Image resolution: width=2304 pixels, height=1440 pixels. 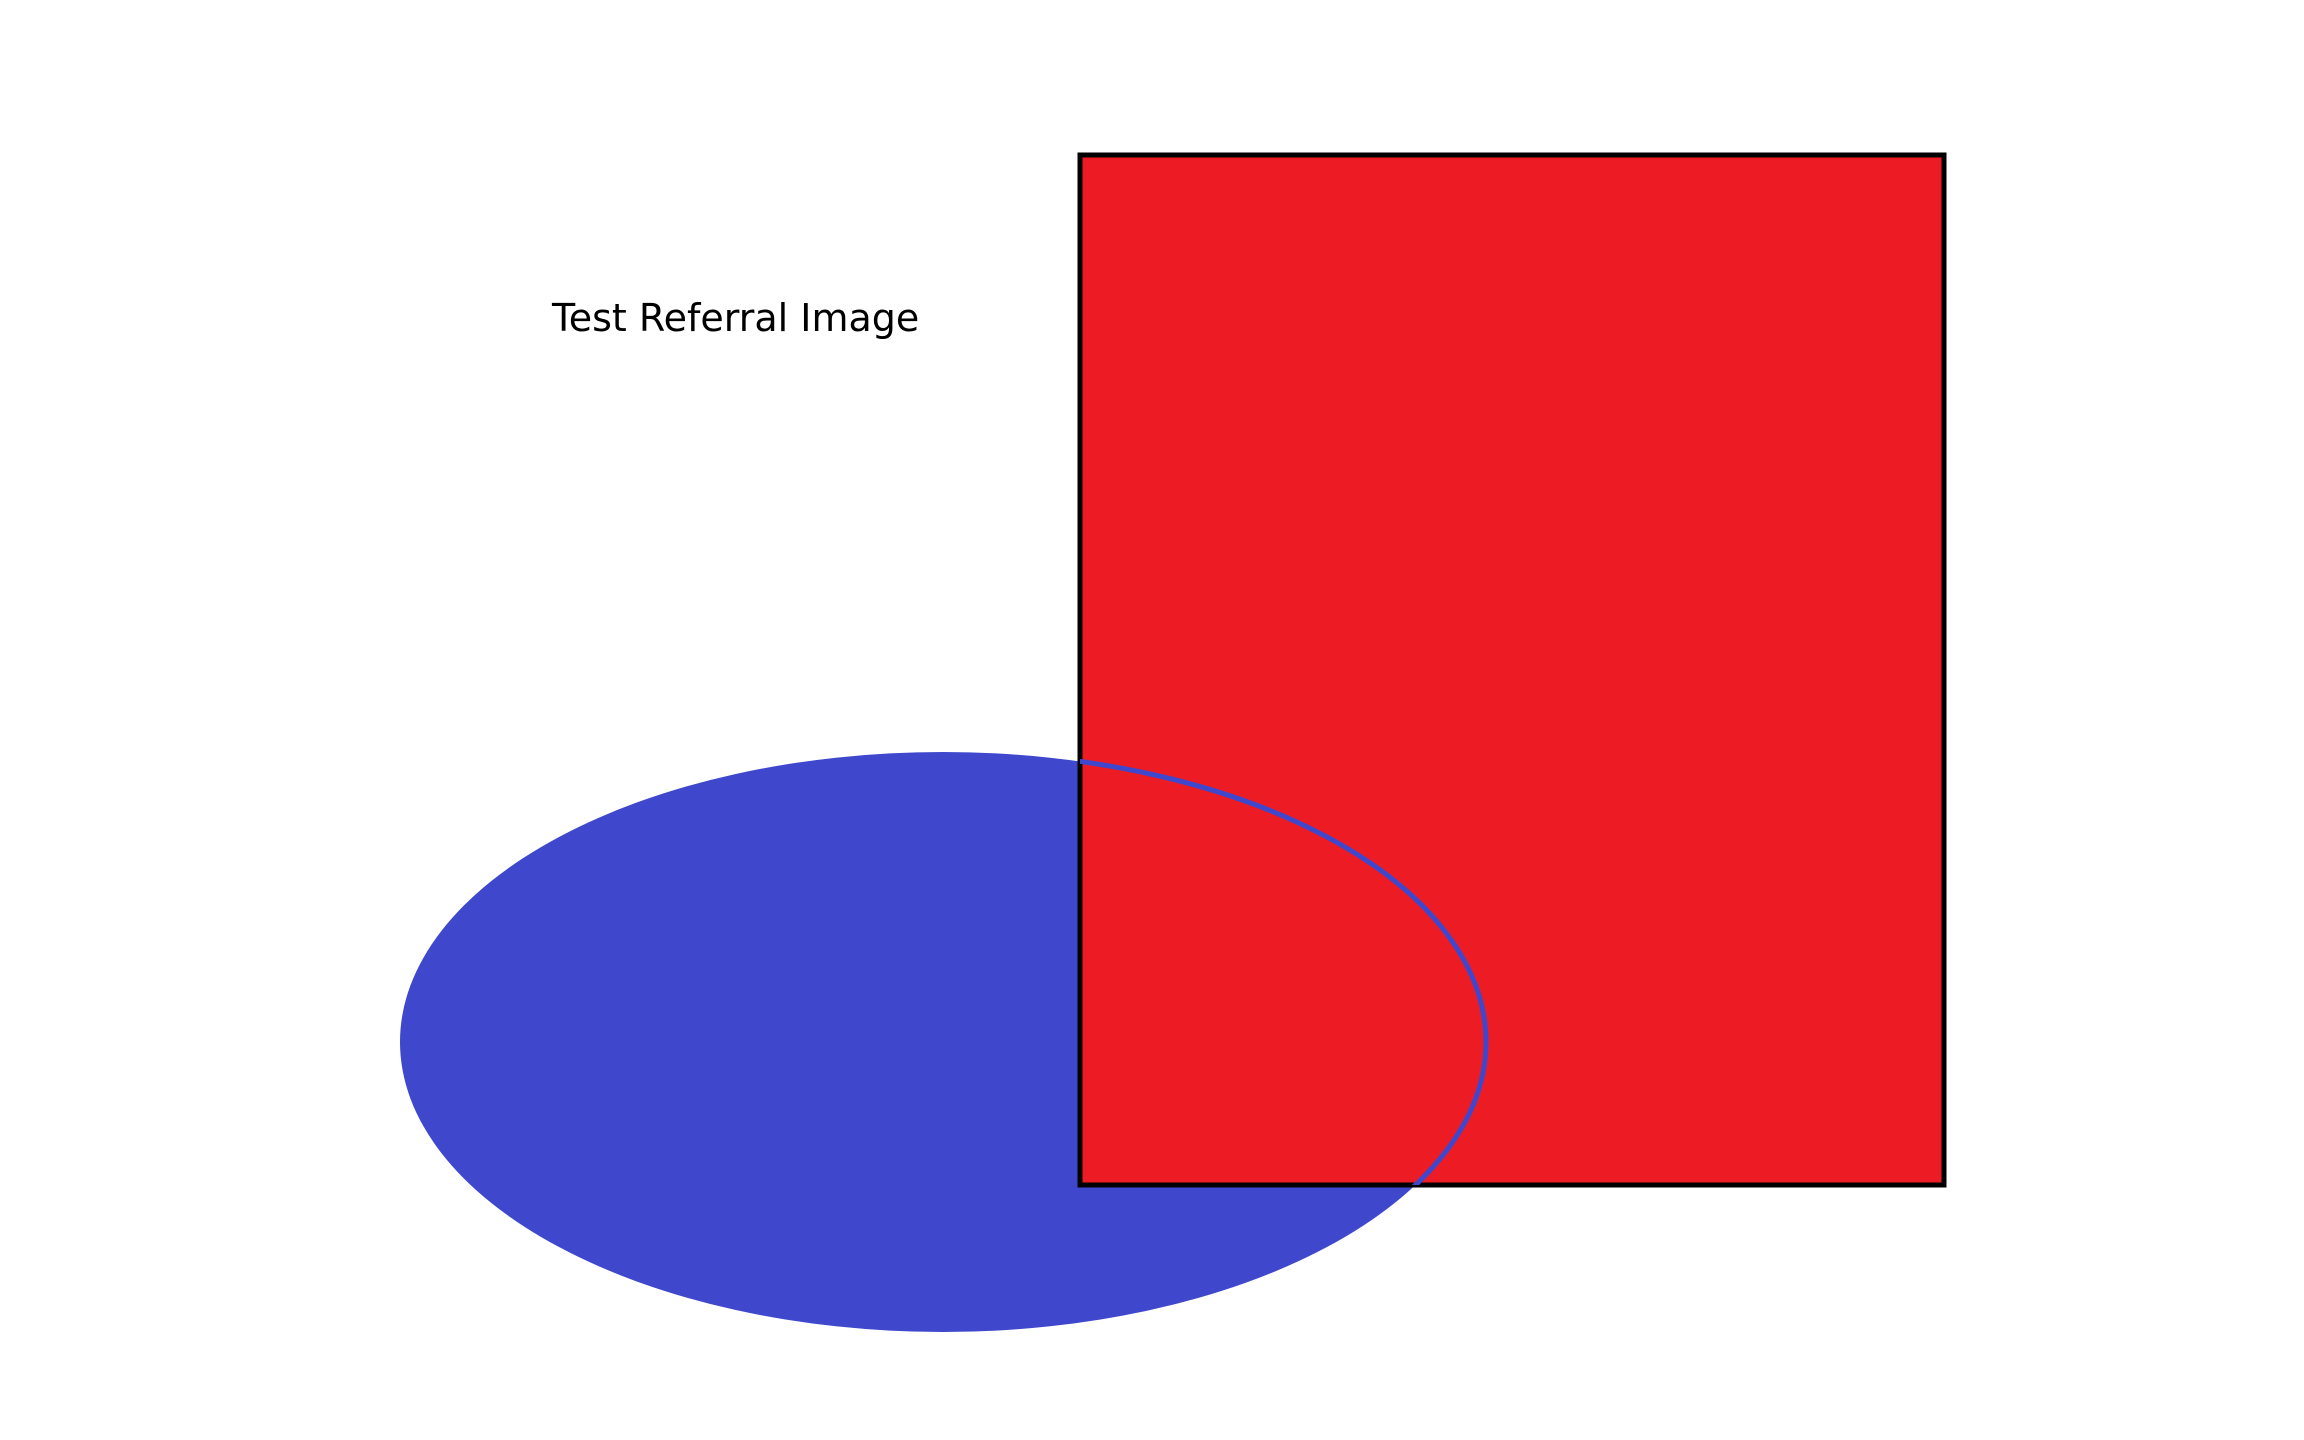 I want to click on ellipse-outline-over-rectangle, so click(x=1284, y=971).